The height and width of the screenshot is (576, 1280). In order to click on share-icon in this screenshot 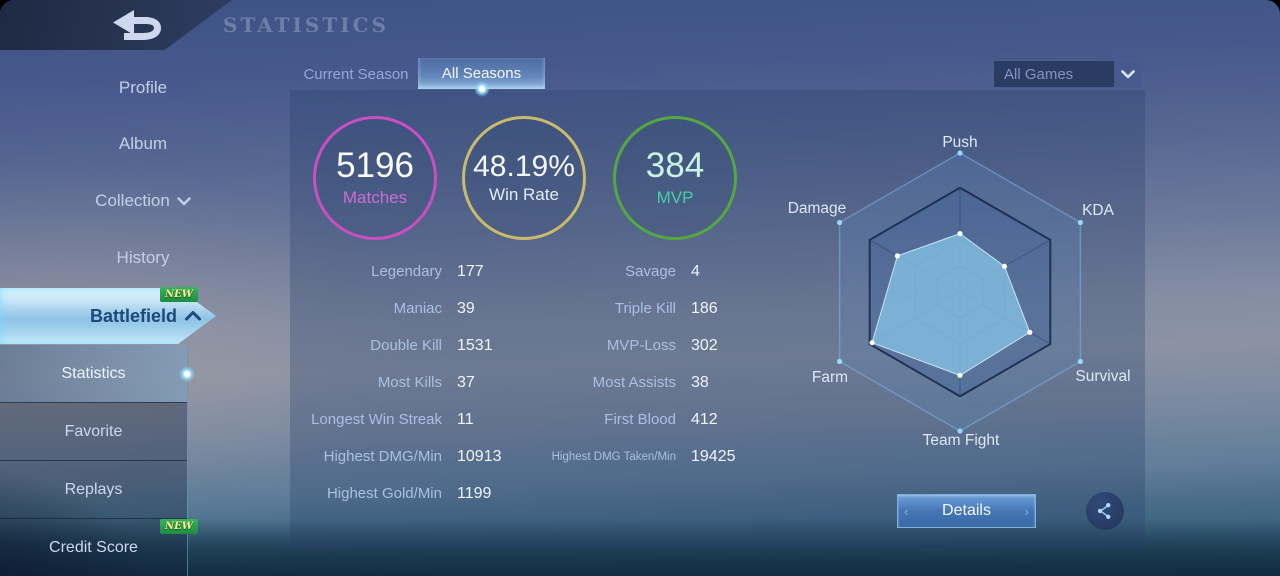, I will do `click(1104, 511)`.